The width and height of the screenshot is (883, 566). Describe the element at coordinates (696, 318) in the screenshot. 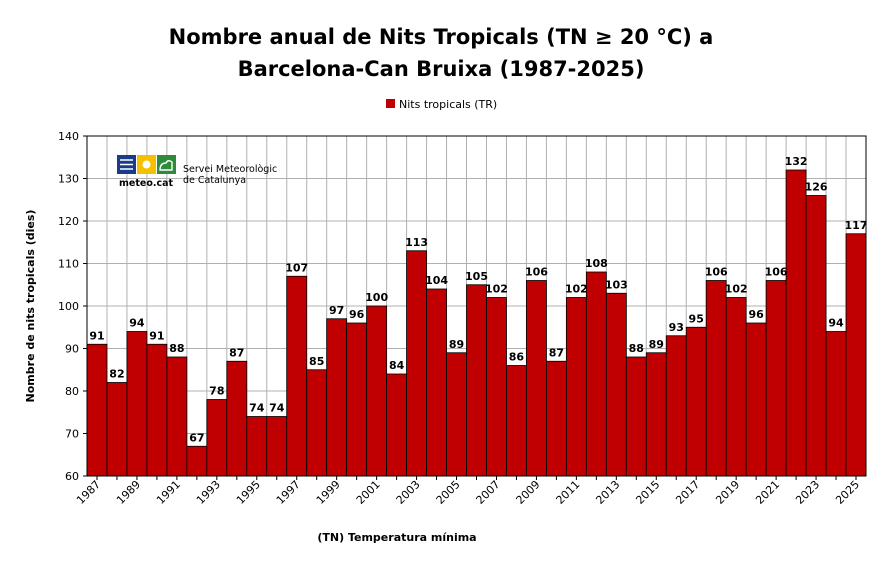

I see `data-label-2017: 95` at that location.